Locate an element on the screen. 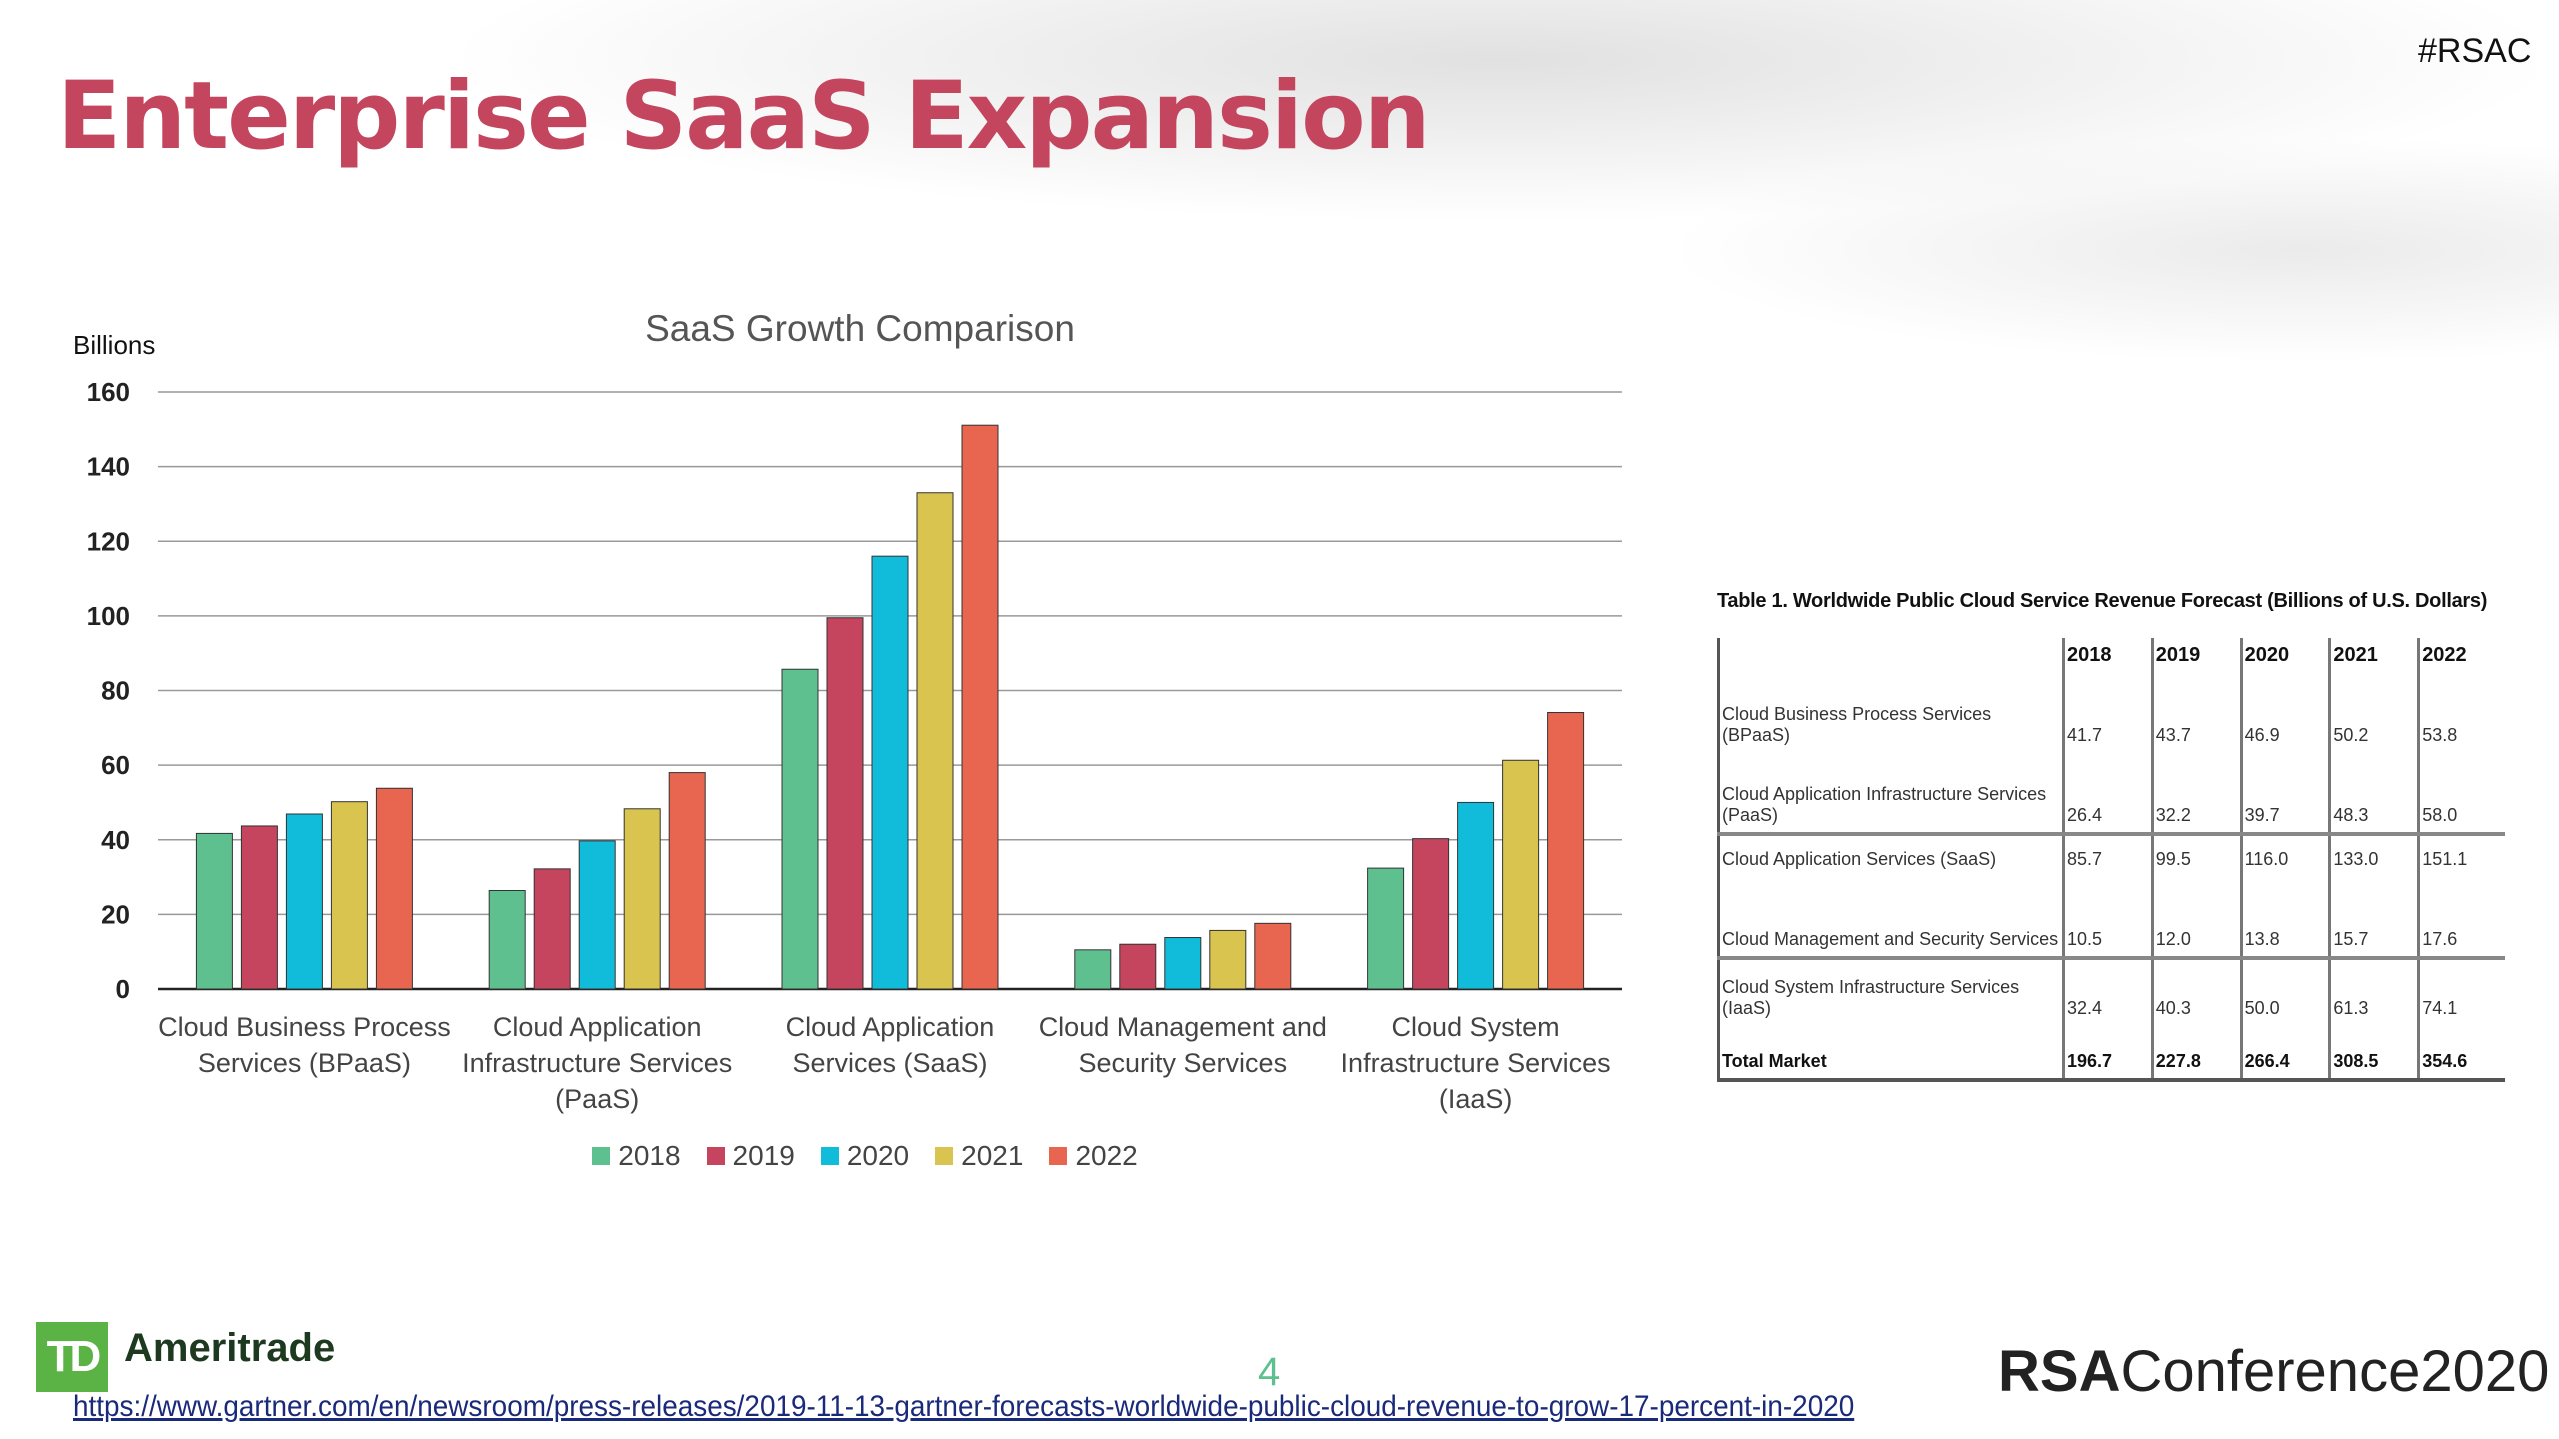  x-tick-label: Services (BPaaS) is located at coordinates (304, 1063).